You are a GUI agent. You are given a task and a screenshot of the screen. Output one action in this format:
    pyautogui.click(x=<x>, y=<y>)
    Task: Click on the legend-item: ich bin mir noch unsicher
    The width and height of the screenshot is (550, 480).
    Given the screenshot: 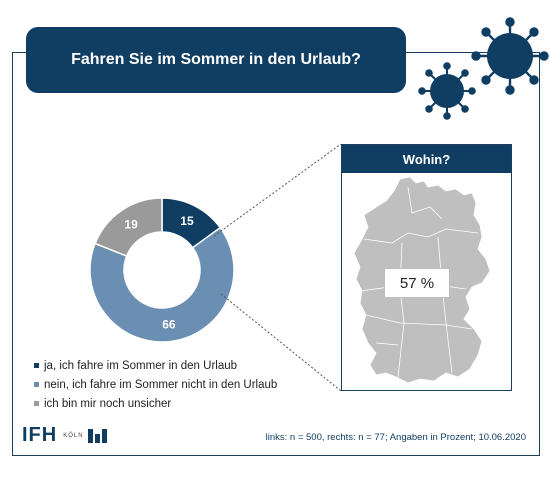 What is the action you would take?
    pyautogui.click(x=155, y=403)
    